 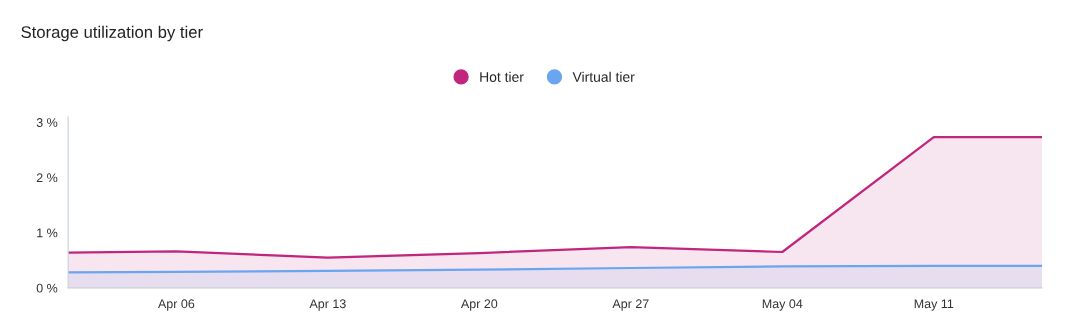 I want to click on y-tick-label: 1 %, so click(x=47, y=233).